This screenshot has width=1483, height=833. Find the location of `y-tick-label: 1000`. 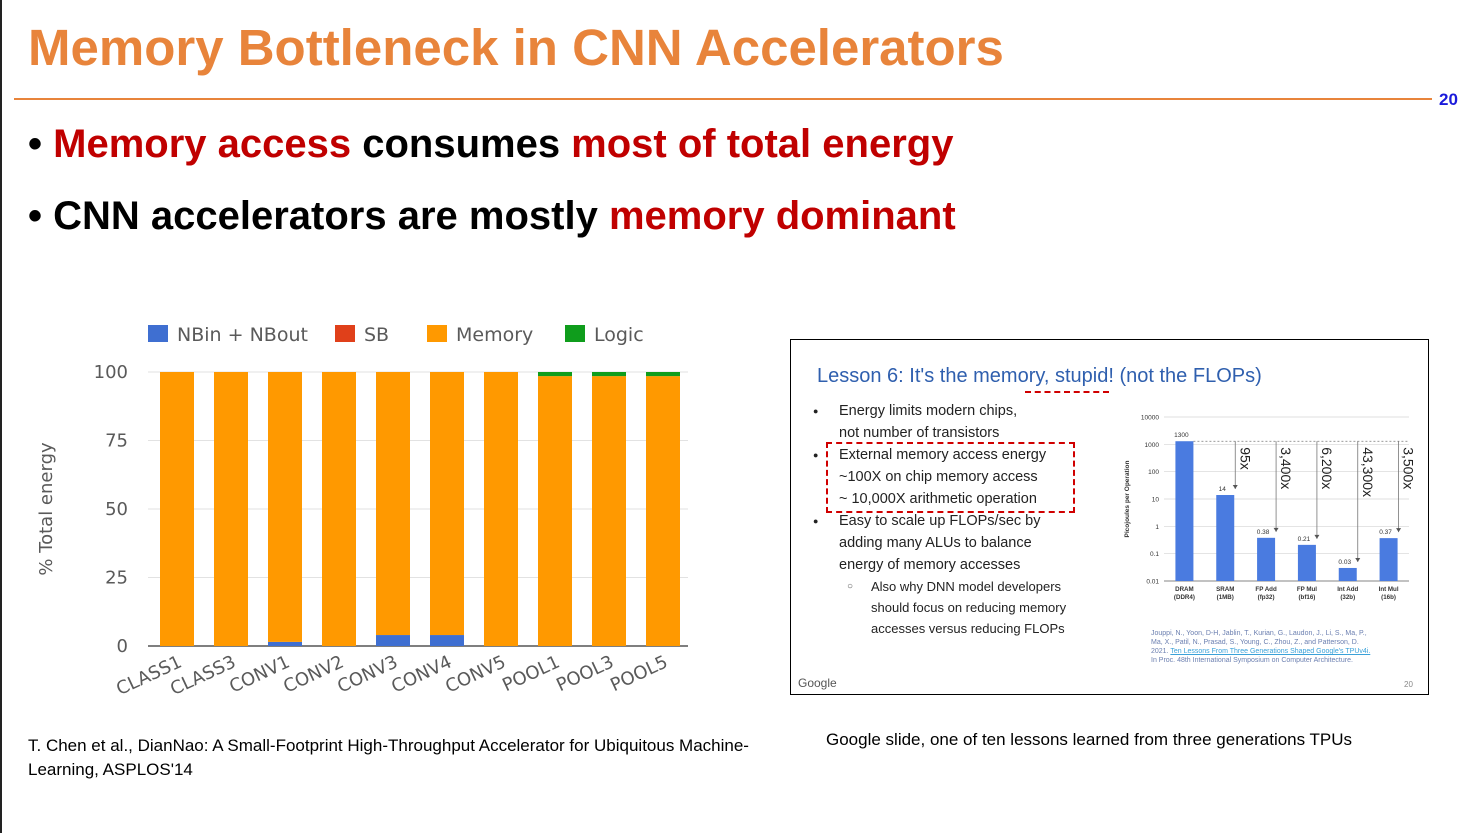

y-tick-label: 1000 is located at coordinates (1152, 445).